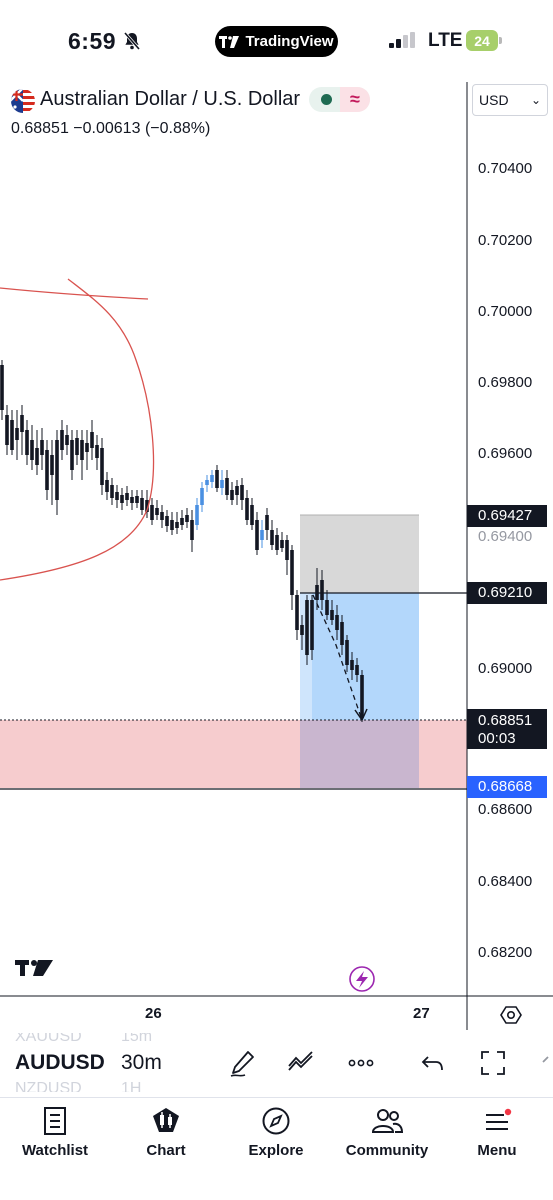 Image resolution: width=553 pixels, height=1200 pixels. What do you see at coordinates (505, 453) in the screenshot?
I see `price-tick: 0.69600` at bounding box center [505, 453].